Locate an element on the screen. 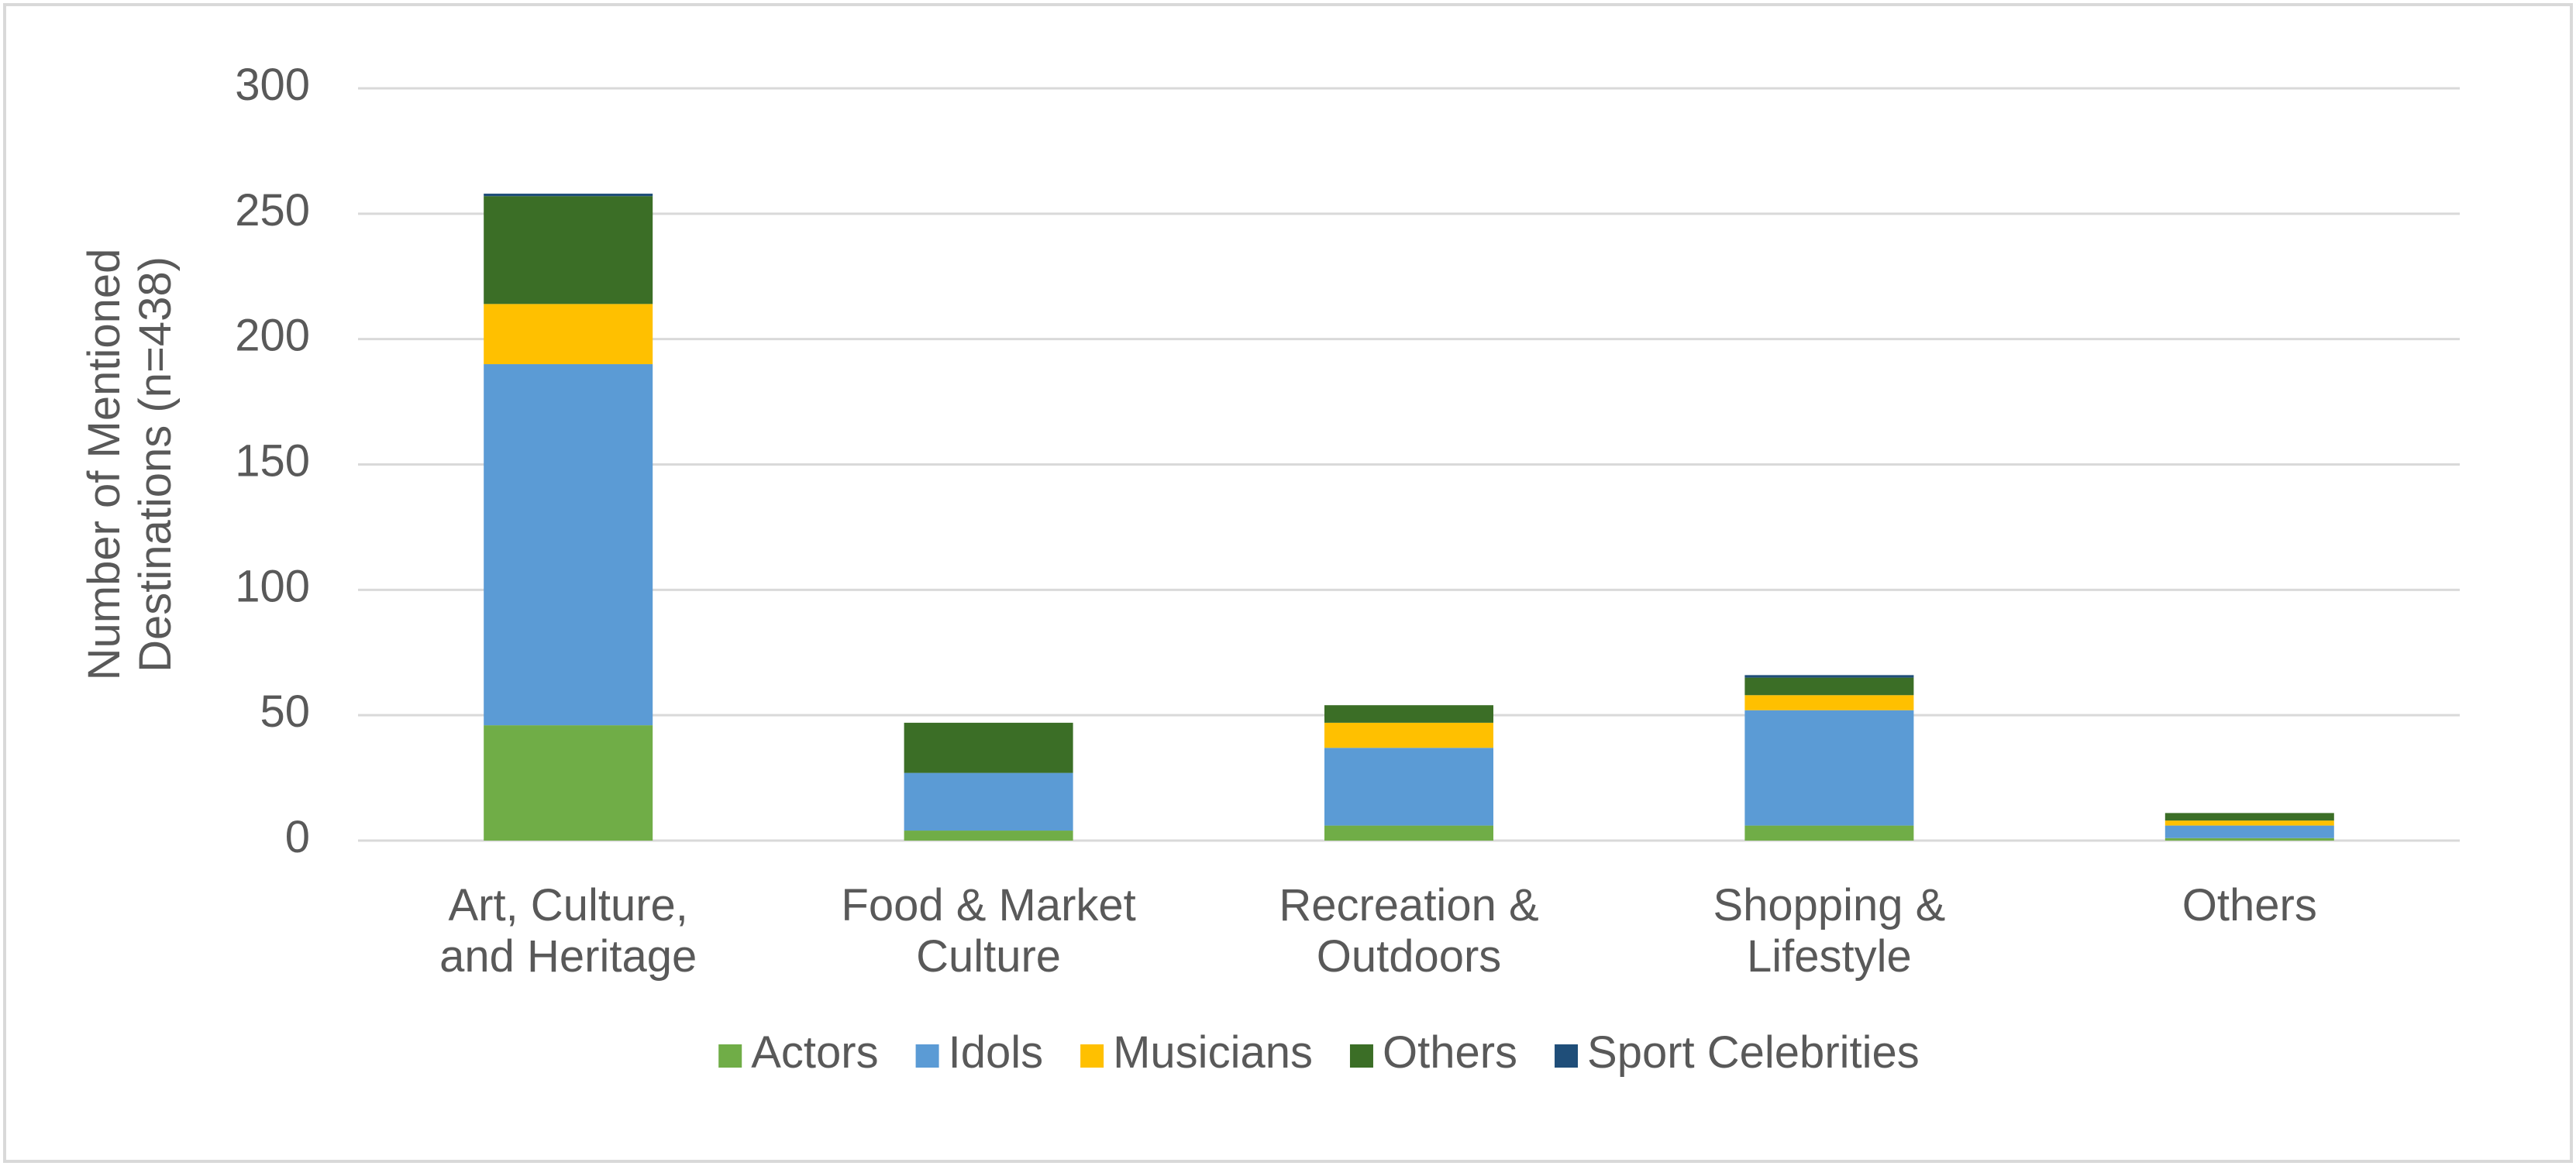  y-axis-label: Number of MentionedDestinations (n=438) is located at coordinates (130, 465).